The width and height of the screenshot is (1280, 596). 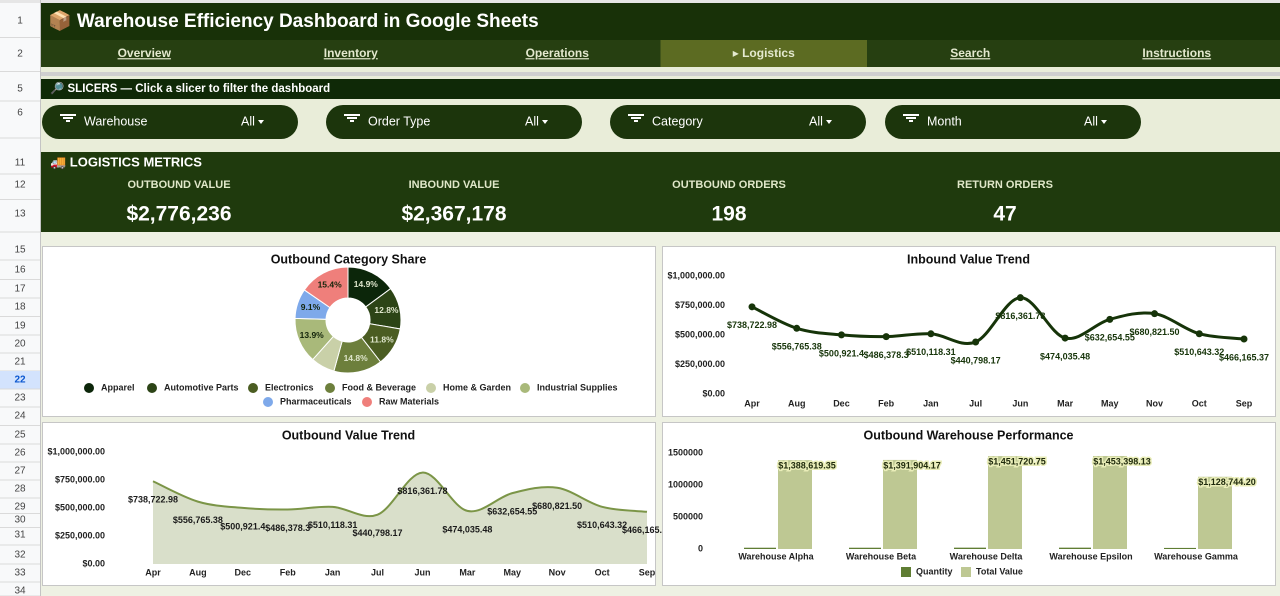 I want to click on row-number: 33, so click(x=20, y=573).